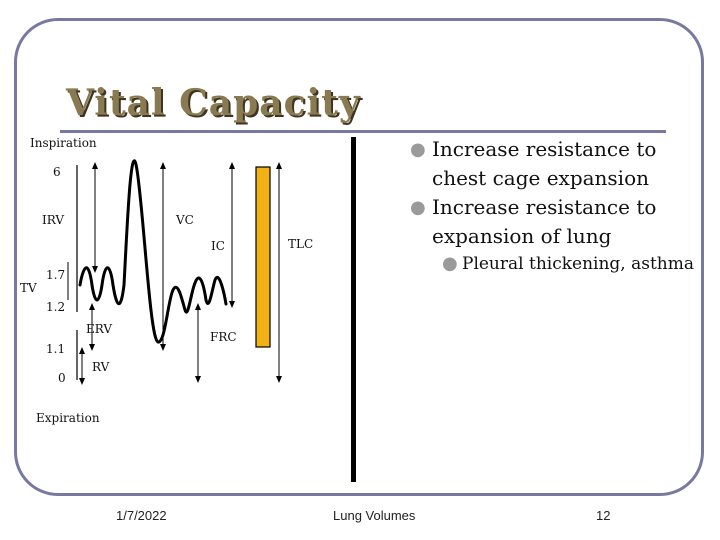 The width and height of the screenshot is (720, 540). Describe the element at coordinates (184, 220) in the screenshot. I see `label-vc: VC` at that location.